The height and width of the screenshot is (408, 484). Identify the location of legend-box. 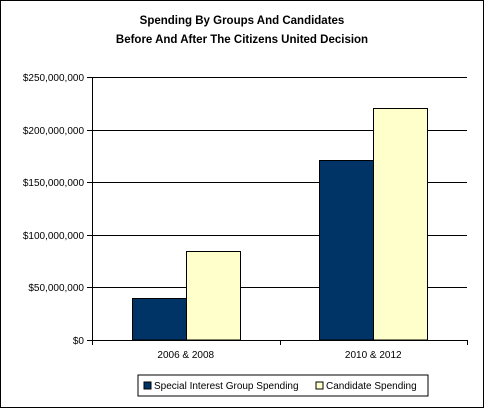
(283, 385).